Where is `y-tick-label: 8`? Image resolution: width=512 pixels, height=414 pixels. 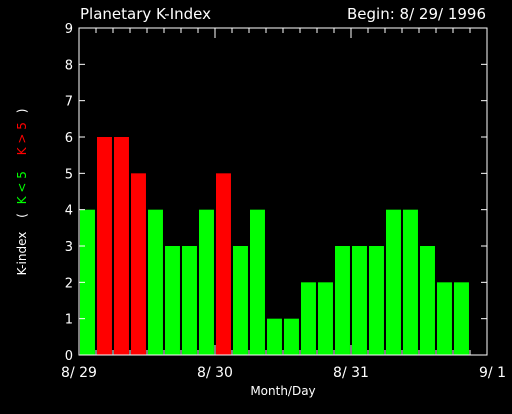
y-tick-label: 8 is located at coordinates (69, 65).